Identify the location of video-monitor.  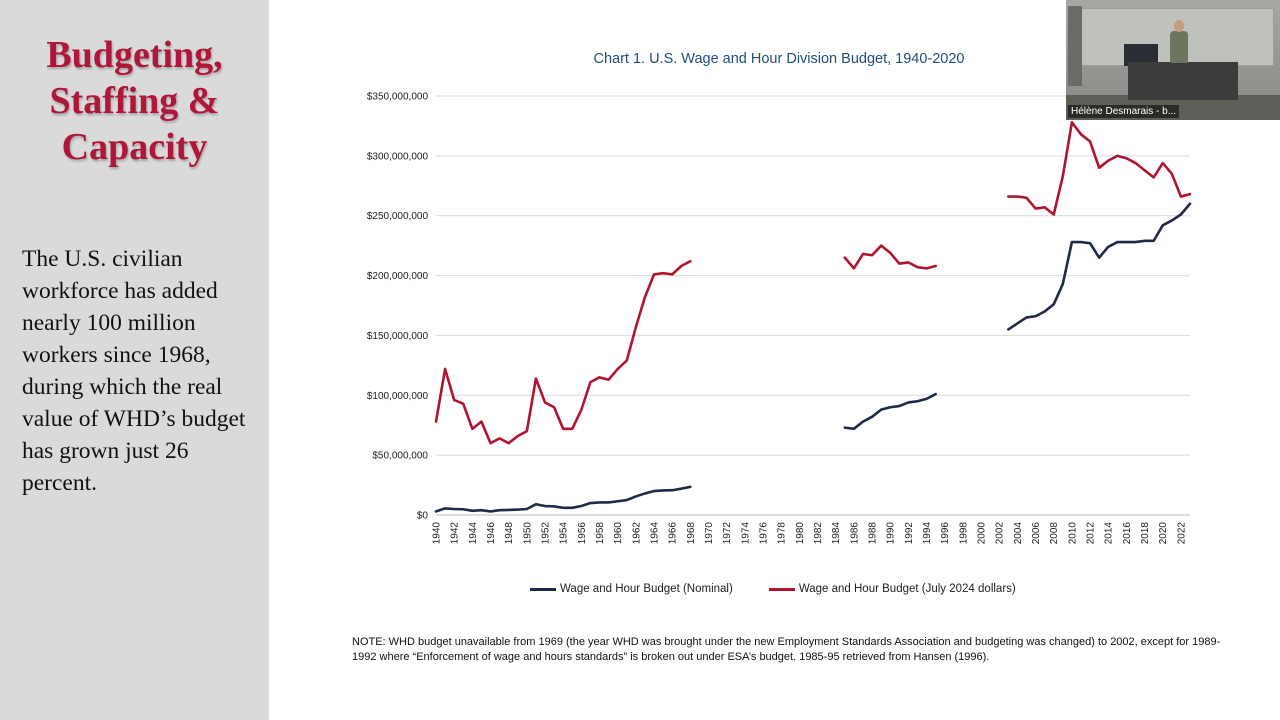
(1141, 55).